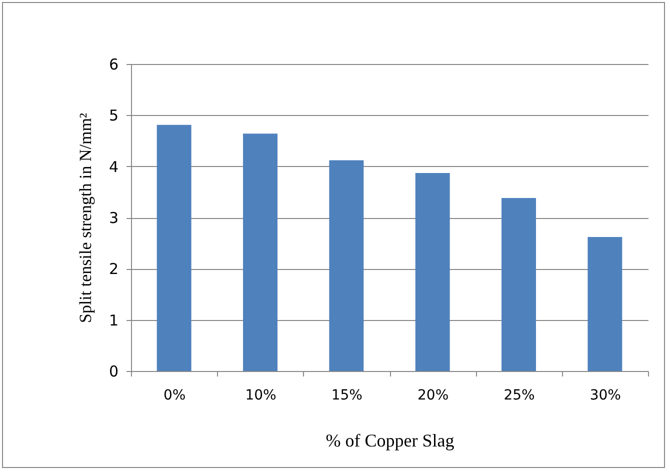 The width and height of the screenshot is (670, 473). Describe the element at coordinates (113, 320) in the screenshot. I see `y-tick-label: 1` at that location.